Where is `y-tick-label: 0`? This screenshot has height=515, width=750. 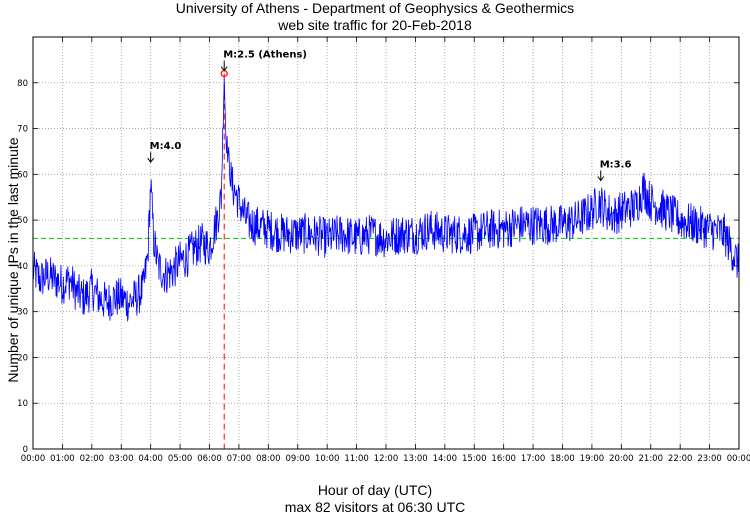
y-tick-label: 0 is located at coordinates (25, 450).